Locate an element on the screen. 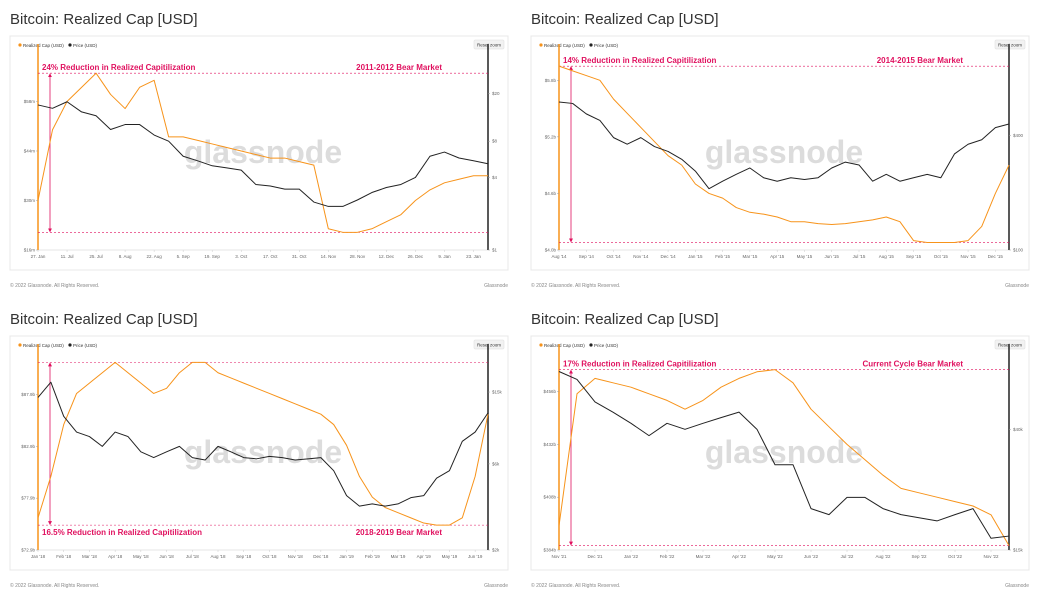 Image resolution: width=1042 pixels, height=600 pixels. y2-tick-label: $4 is located at coordinates (495, 177).